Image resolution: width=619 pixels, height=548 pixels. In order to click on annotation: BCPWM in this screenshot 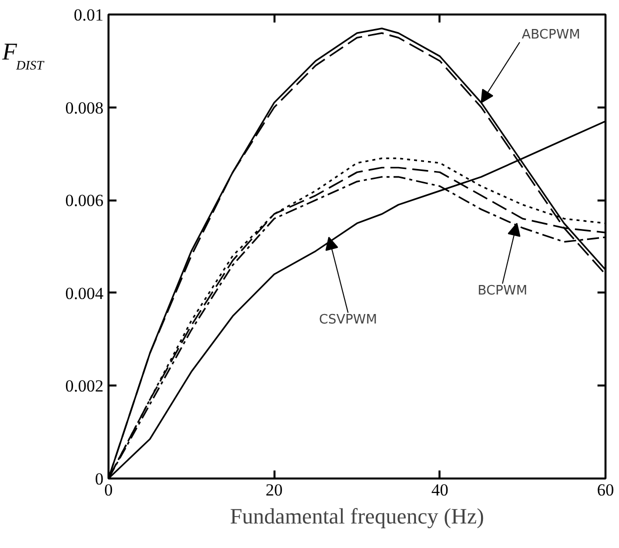, I will do `click(503, 291)`.